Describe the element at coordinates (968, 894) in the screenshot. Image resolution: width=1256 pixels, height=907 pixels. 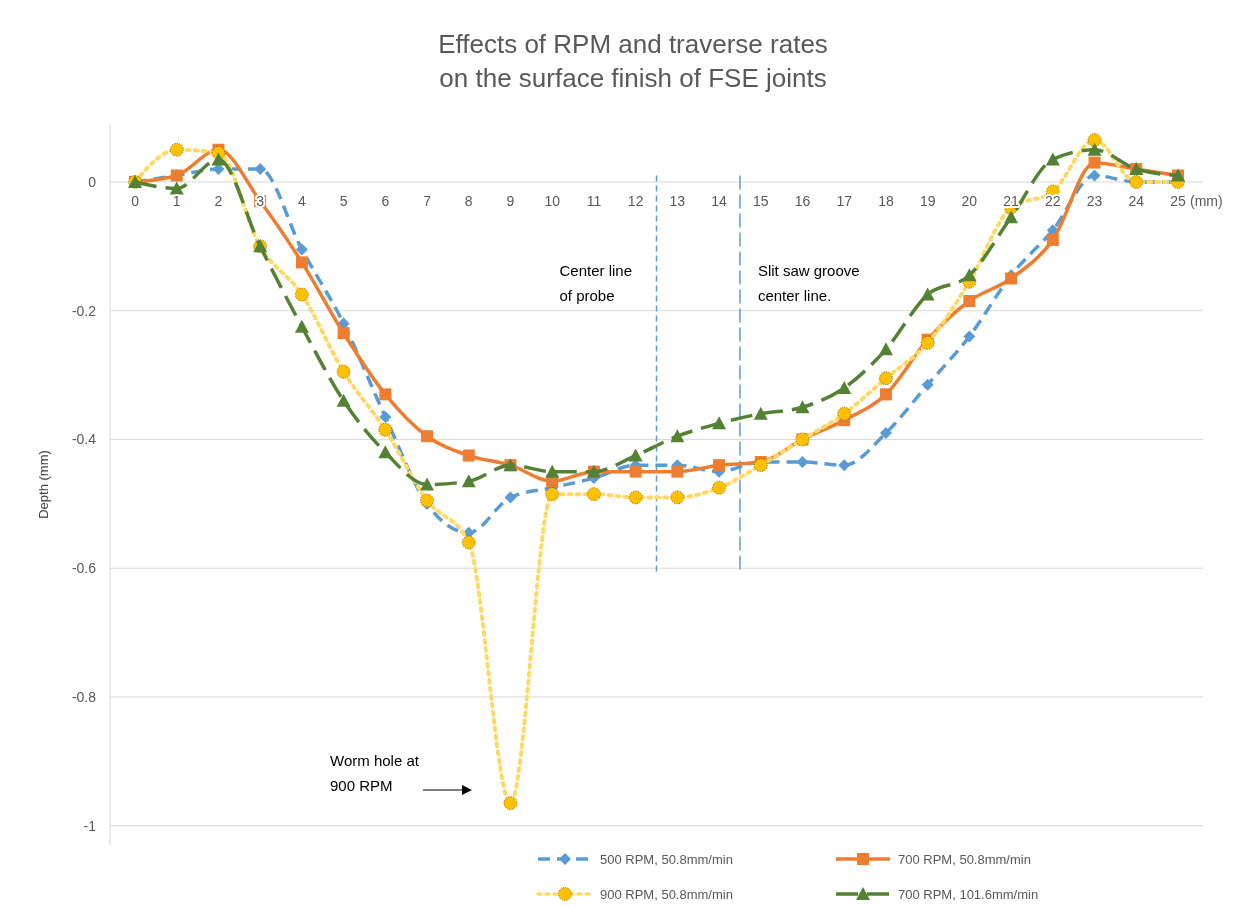
I see `legend-label: 700 RPM, 101.6mm/min` at that location.